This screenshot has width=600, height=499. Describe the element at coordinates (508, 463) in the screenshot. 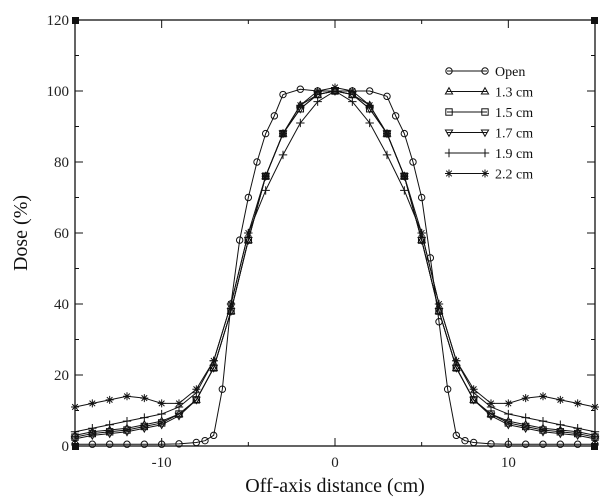

I see `x-tick-label: 10` at that location.